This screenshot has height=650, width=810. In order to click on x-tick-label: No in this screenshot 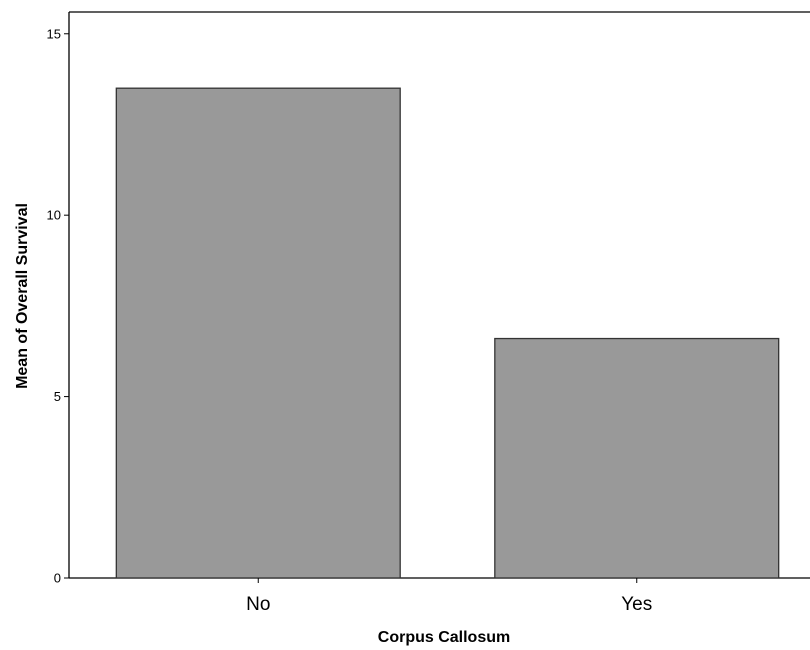, I will do `click(258, 604)`.